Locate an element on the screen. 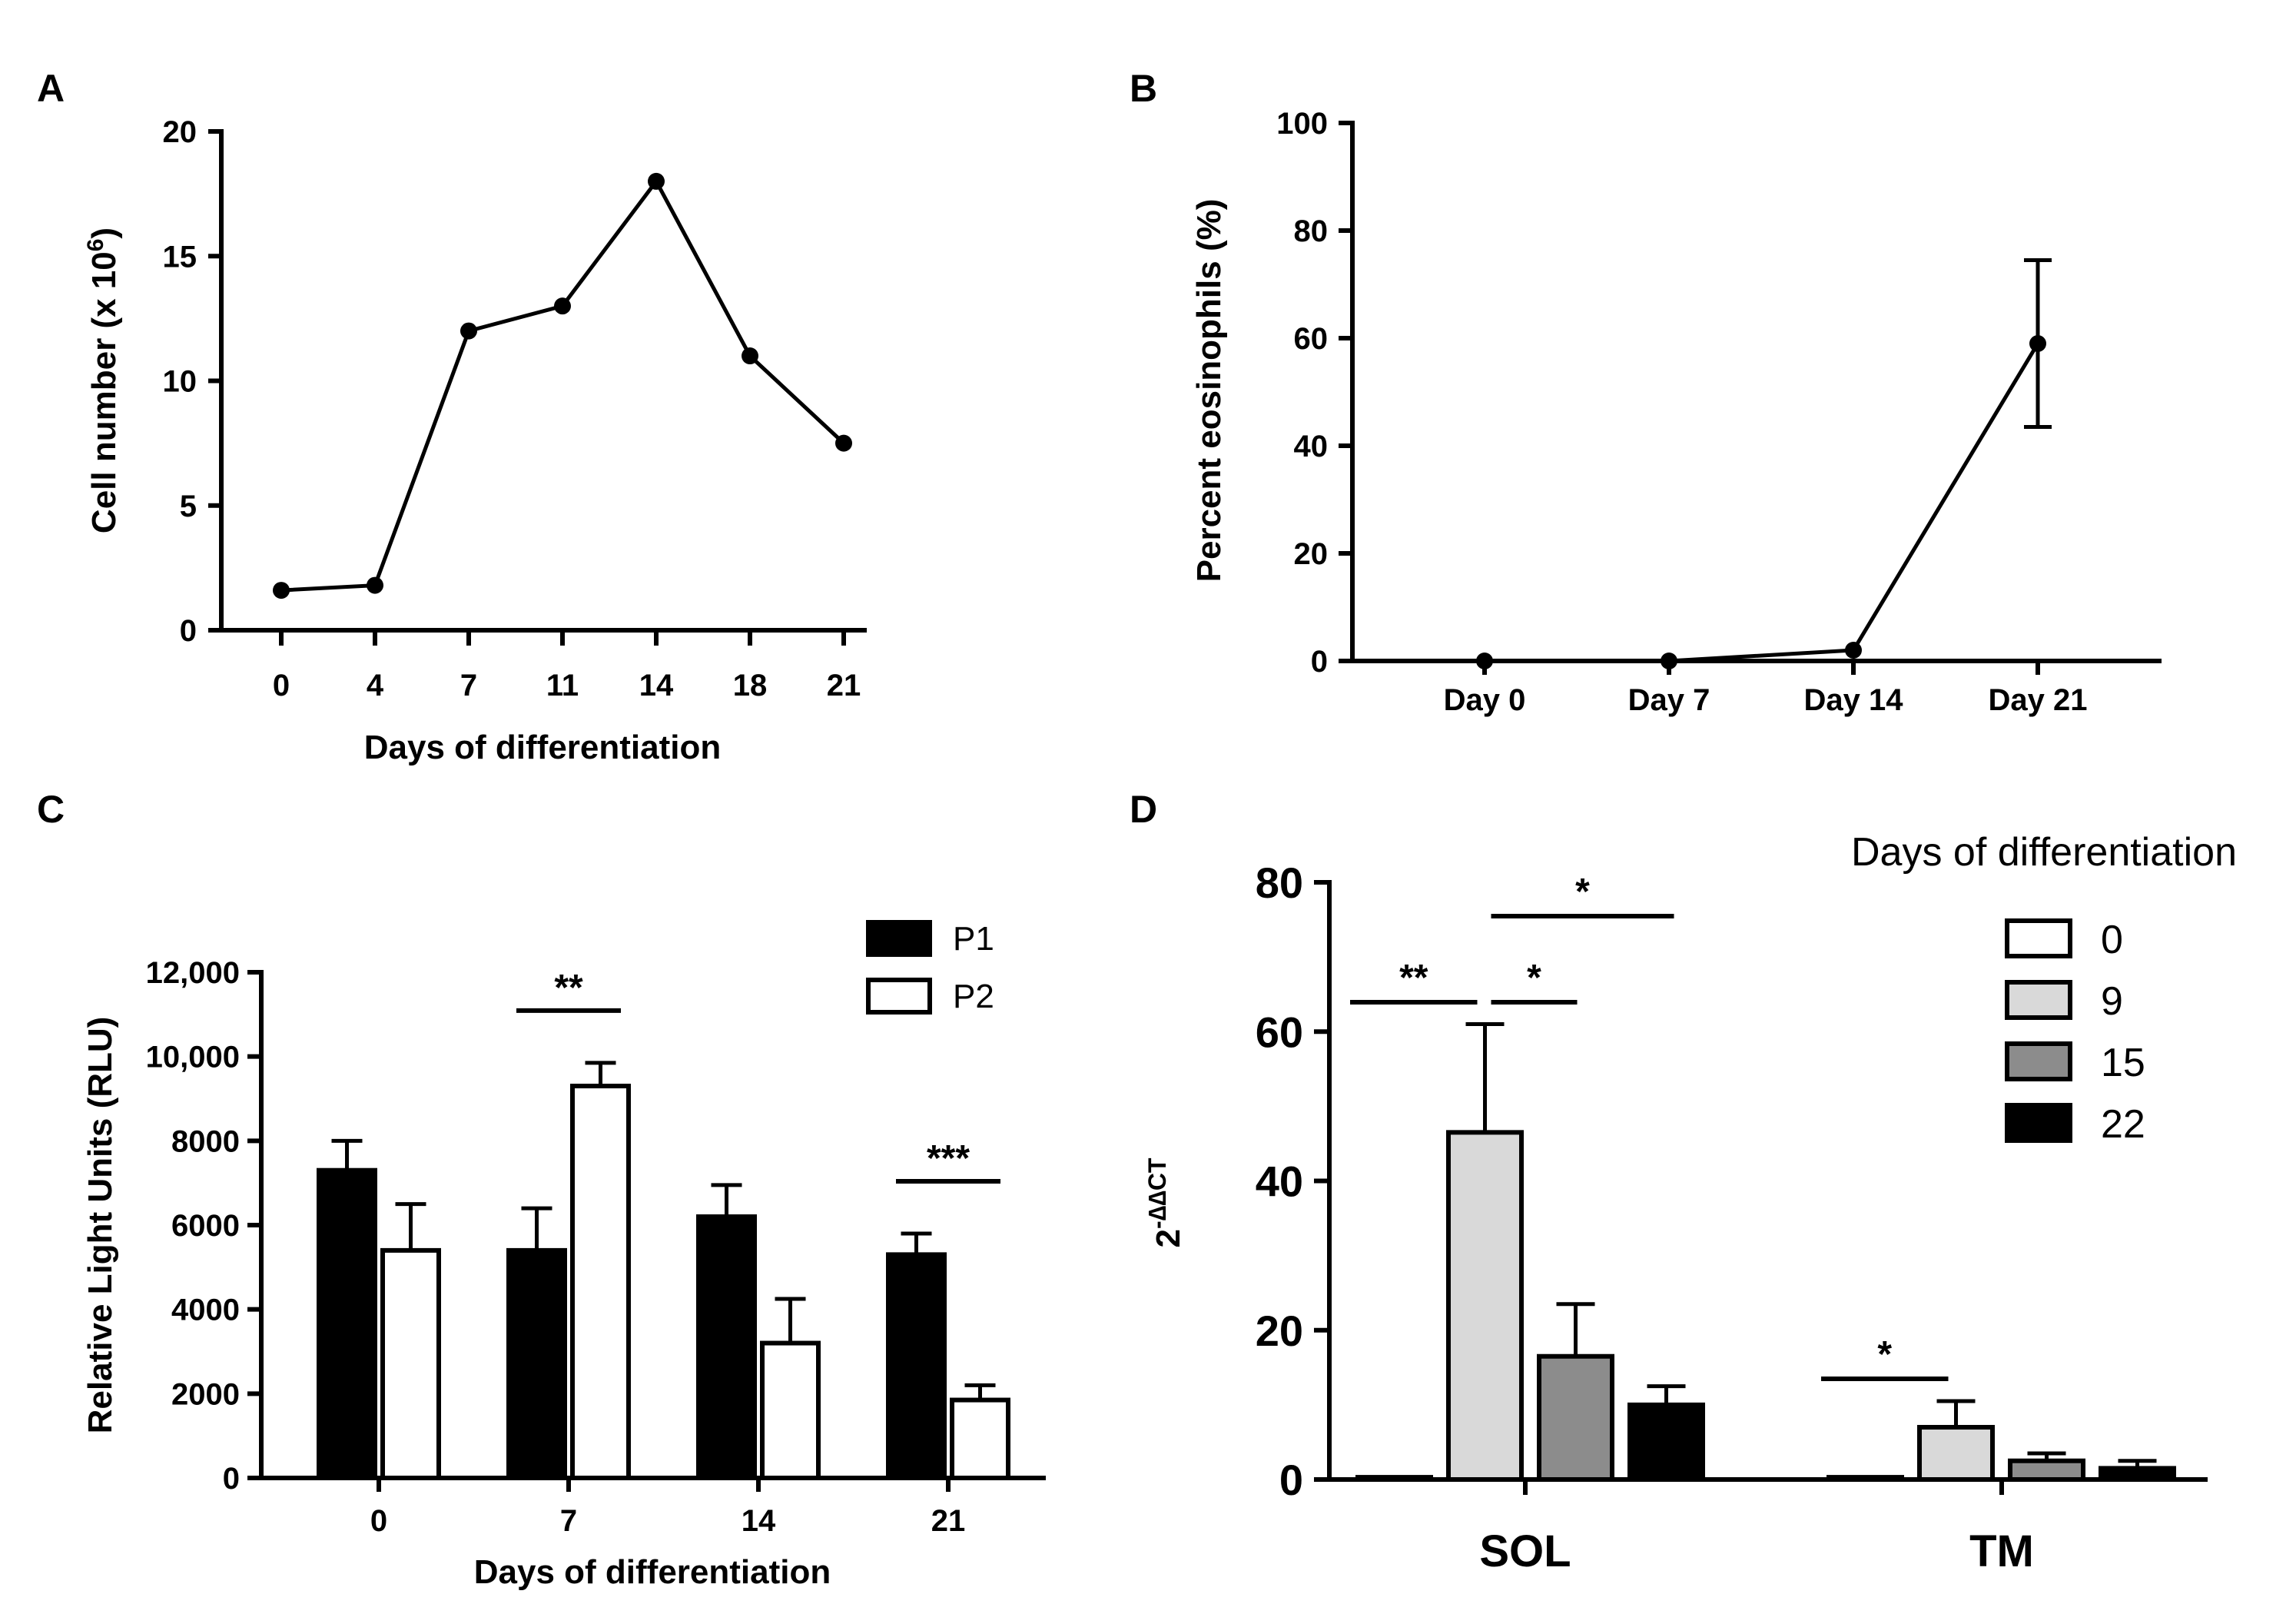  panel-c-x-tick-label: 7 is located at coordinates (568, 1521).